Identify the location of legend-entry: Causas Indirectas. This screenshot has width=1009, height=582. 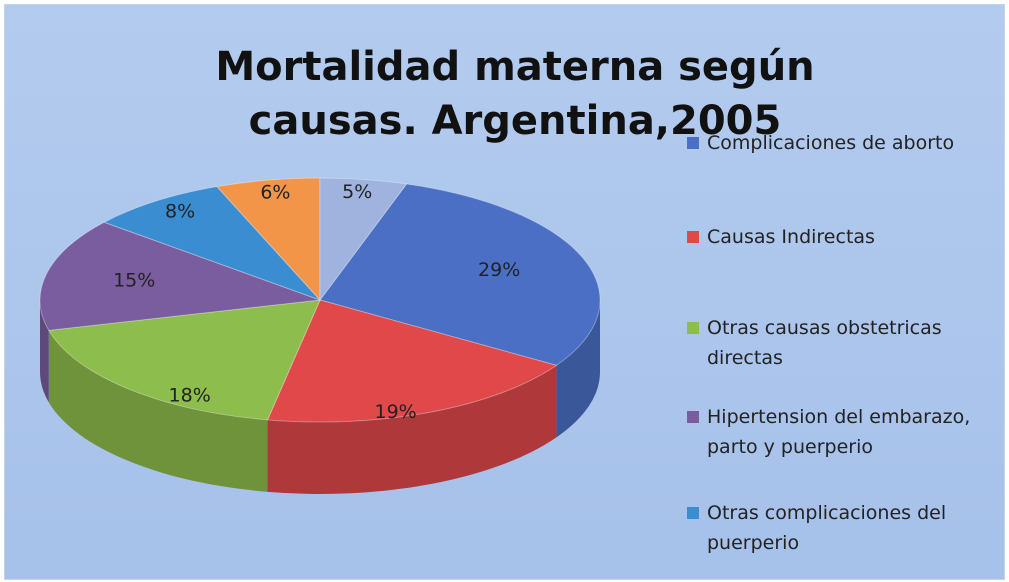
(845, 237).